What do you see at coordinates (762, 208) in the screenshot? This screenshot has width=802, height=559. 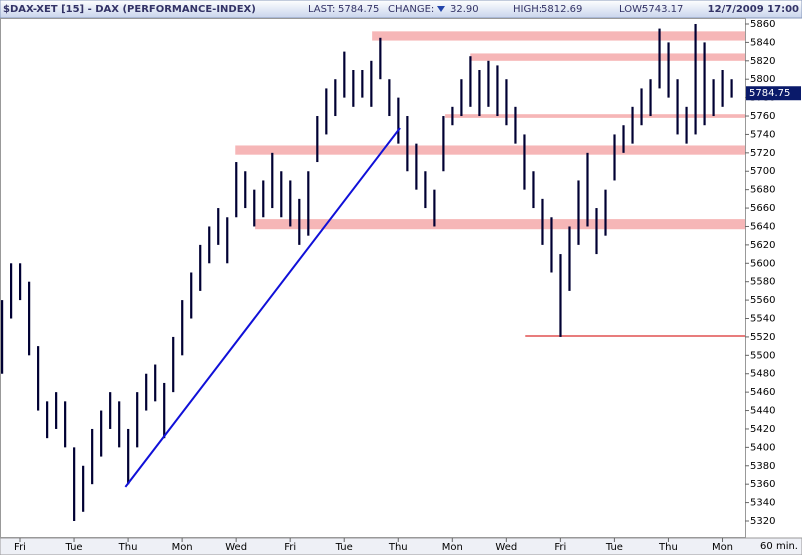 I see `y-tick-label: 5660` at bounding box center [762, 208].